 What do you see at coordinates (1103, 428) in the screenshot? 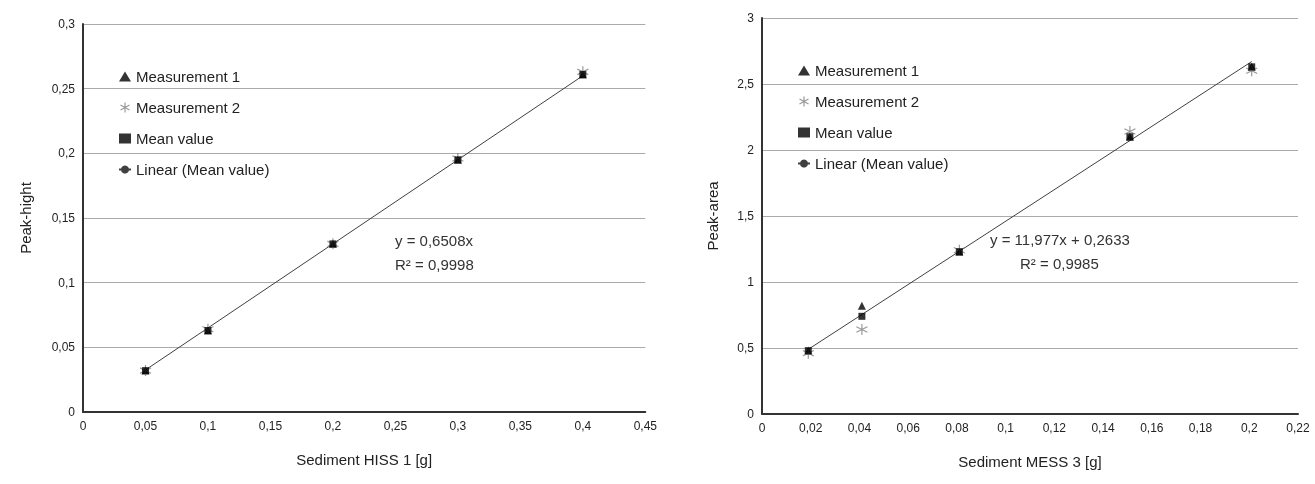
I see `x-tick-label: 0,14` at bounding box center [1103, 428].